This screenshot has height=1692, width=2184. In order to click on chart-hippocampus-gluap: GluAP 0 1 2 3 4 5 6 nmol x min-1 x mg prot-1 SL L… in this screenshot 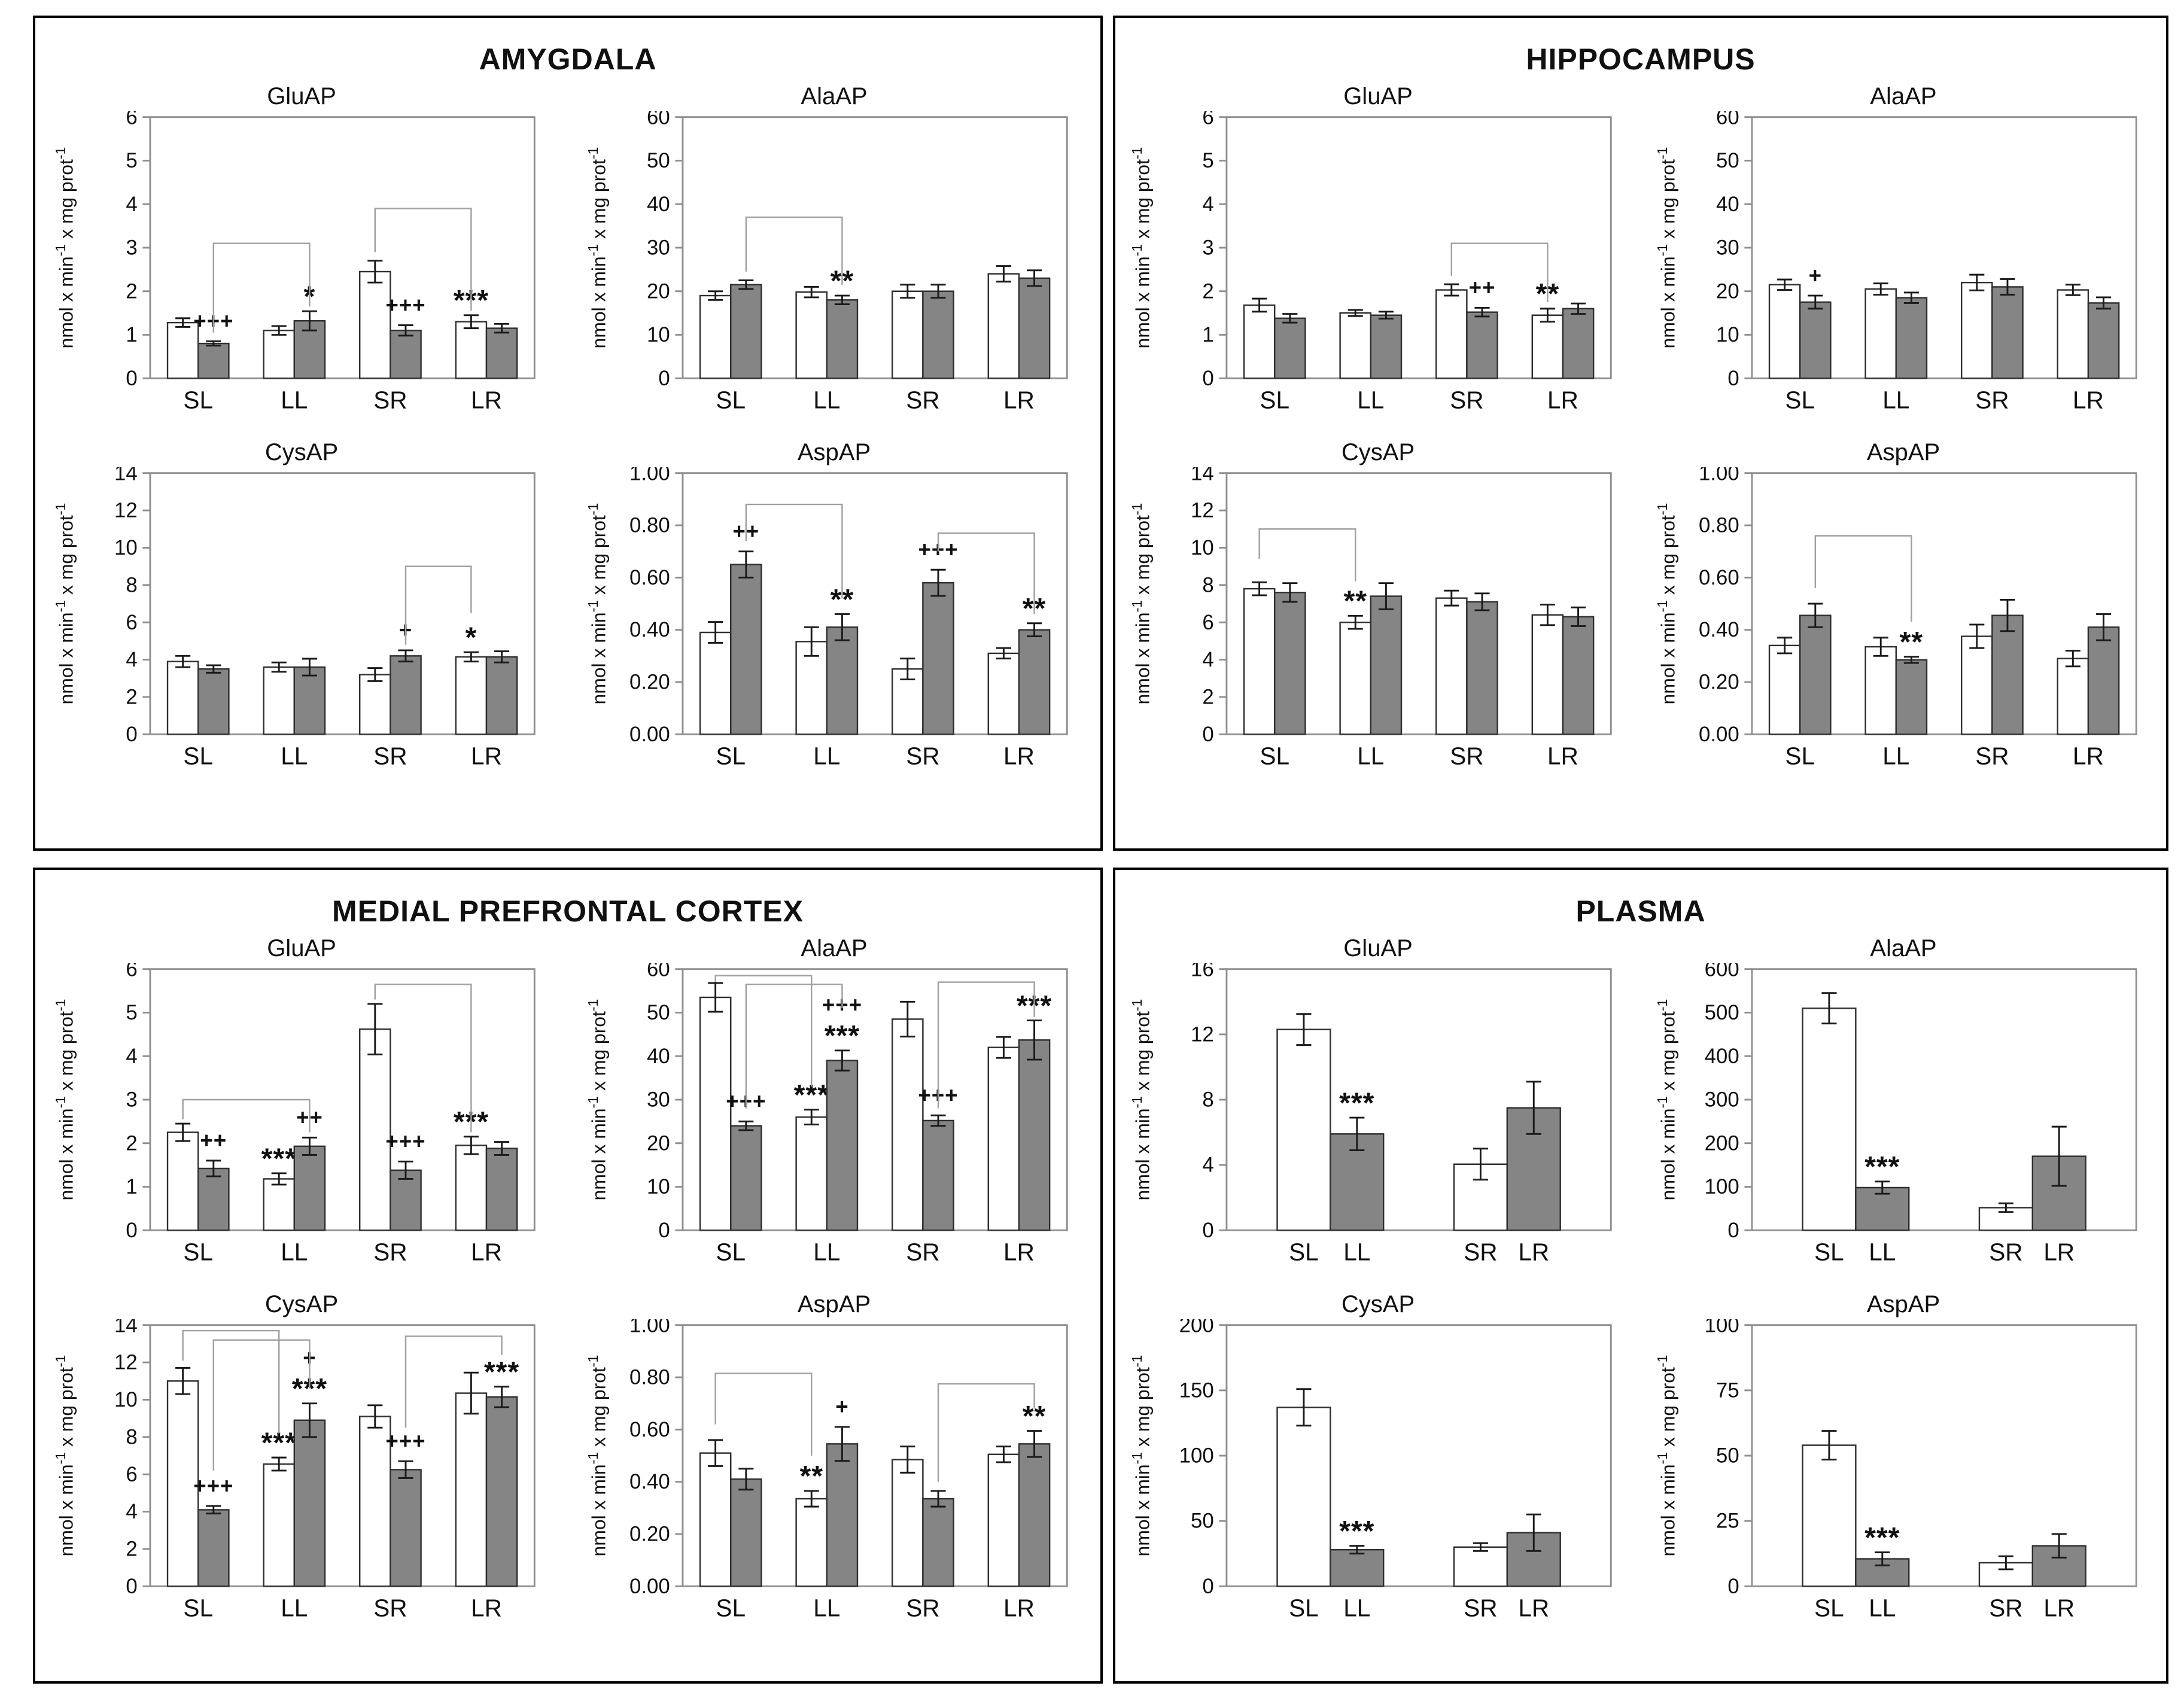, I will do `click(1378, 258)`.